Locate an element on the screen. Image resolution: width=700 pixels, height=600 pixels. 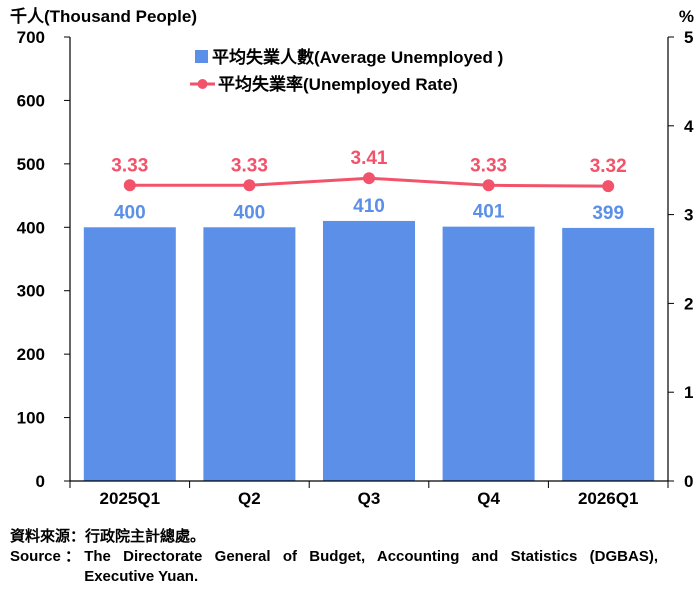
y-left-tick-label: 300 is located at coordinates (31, 291).